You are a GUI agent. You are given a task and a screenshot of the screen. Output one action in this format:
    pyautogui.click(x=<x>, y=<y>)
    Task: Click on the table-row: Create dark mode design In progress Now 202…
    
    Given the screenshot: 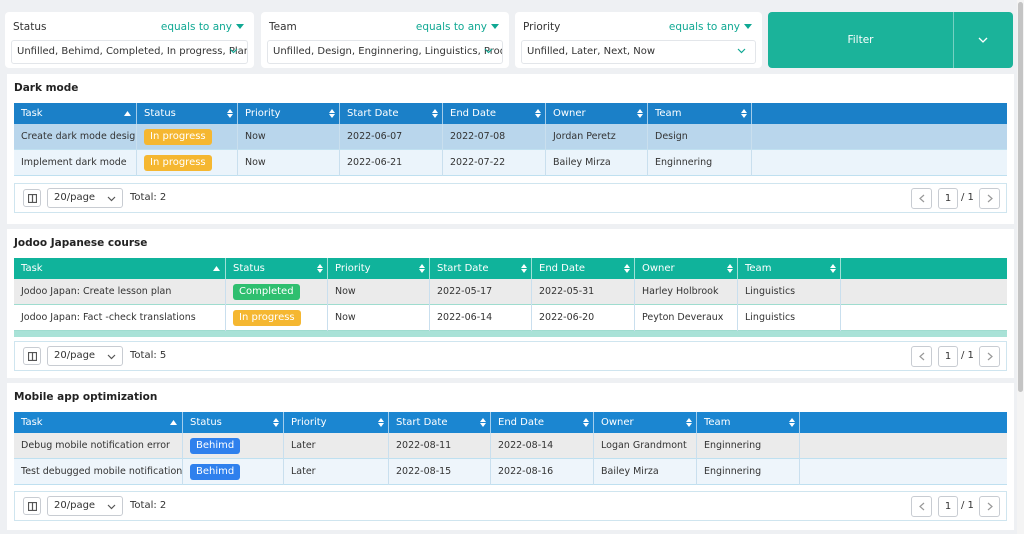 What is the action you would take?
    pyautogui.click(x=510, y=137)
    